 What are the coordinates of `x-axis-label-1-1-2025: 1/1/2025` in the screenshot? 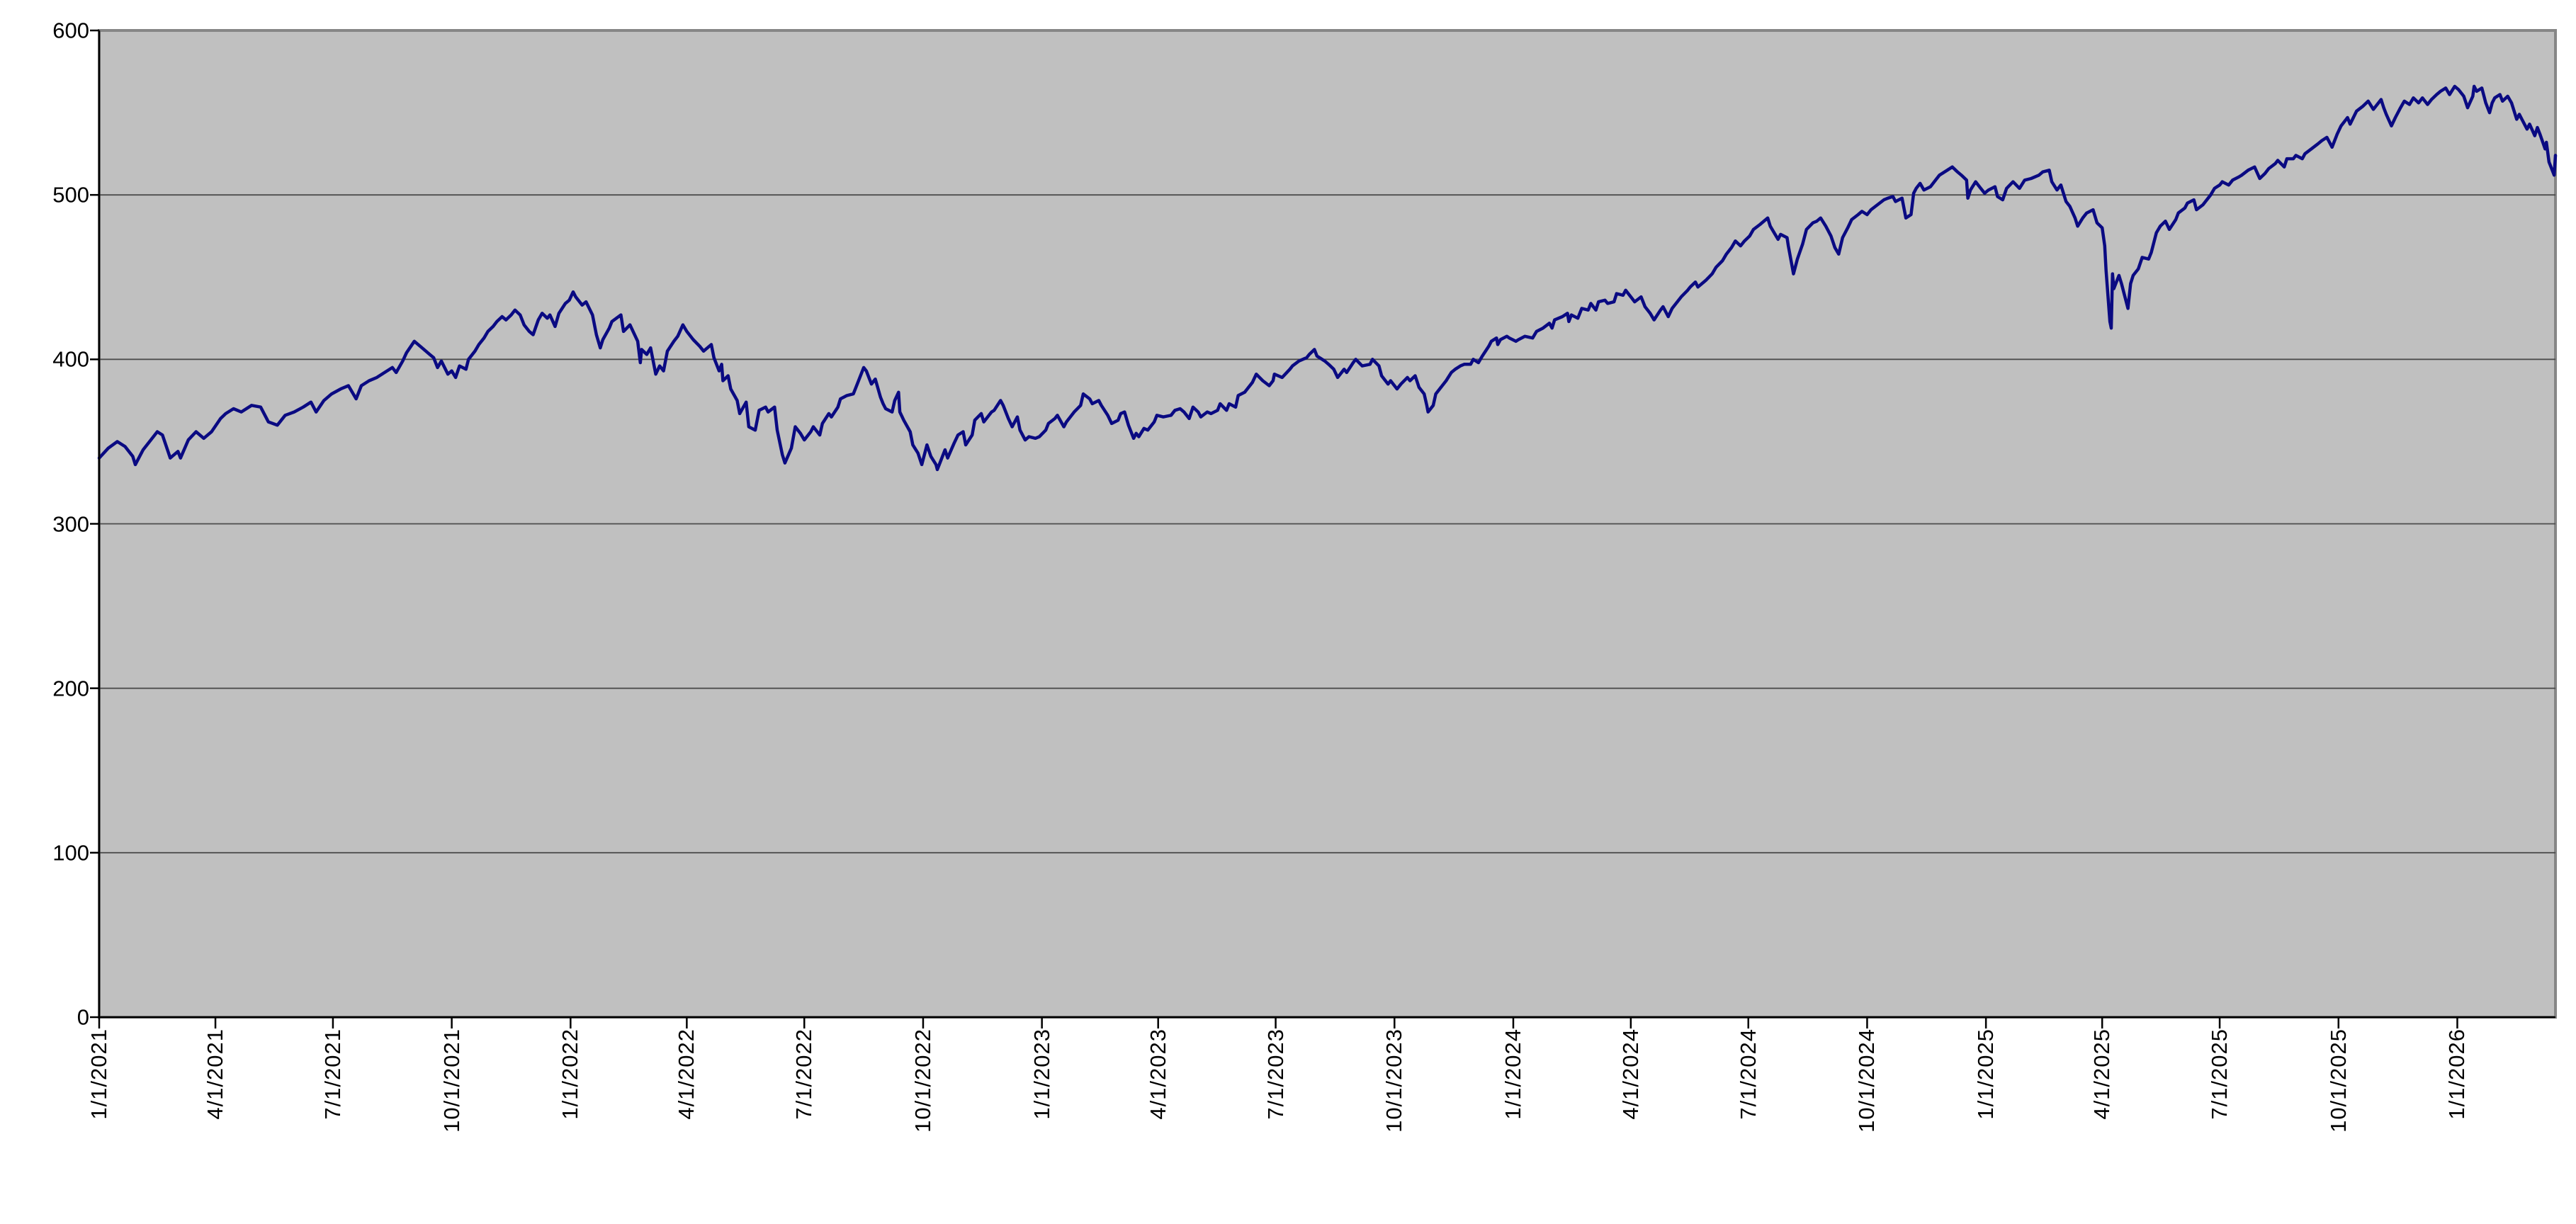 It's located at (1986, 1074).